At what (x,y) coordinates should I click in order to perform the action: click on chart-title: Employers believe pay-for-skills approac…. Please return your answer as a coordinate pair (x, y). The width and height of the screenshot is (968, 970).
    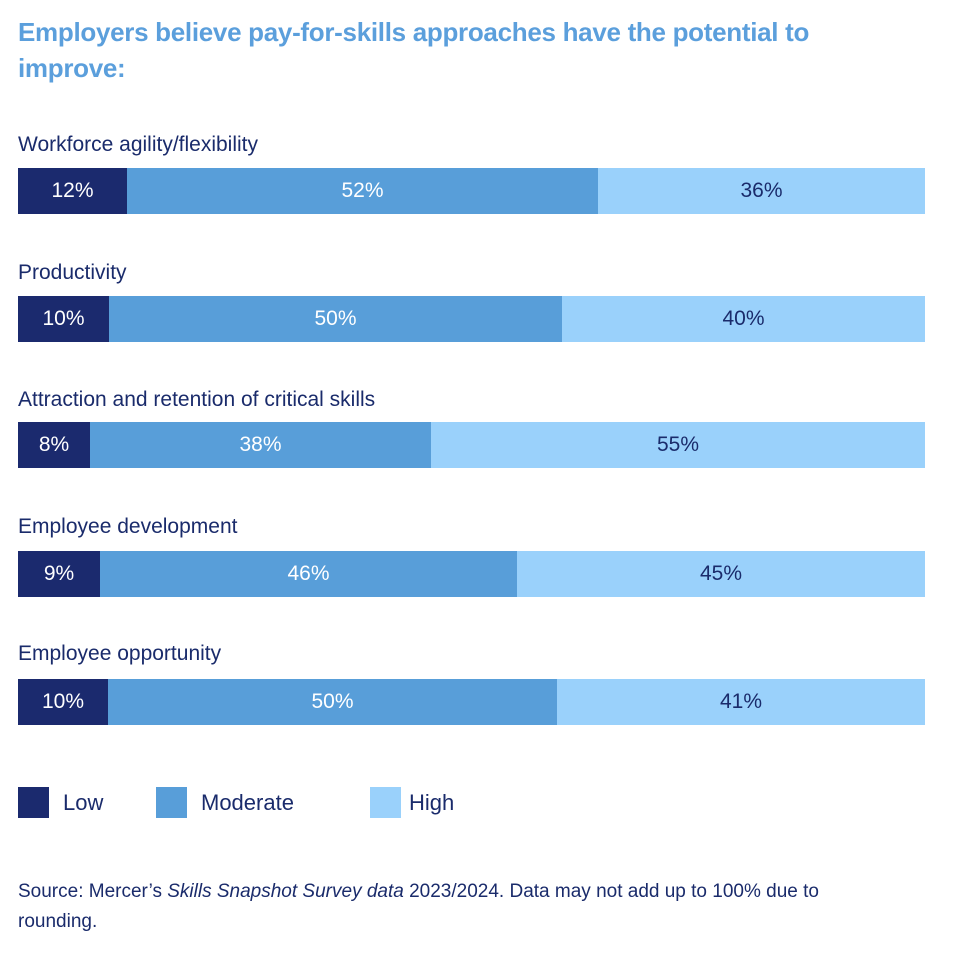
    Looking at the image, I should click on (414, 50).